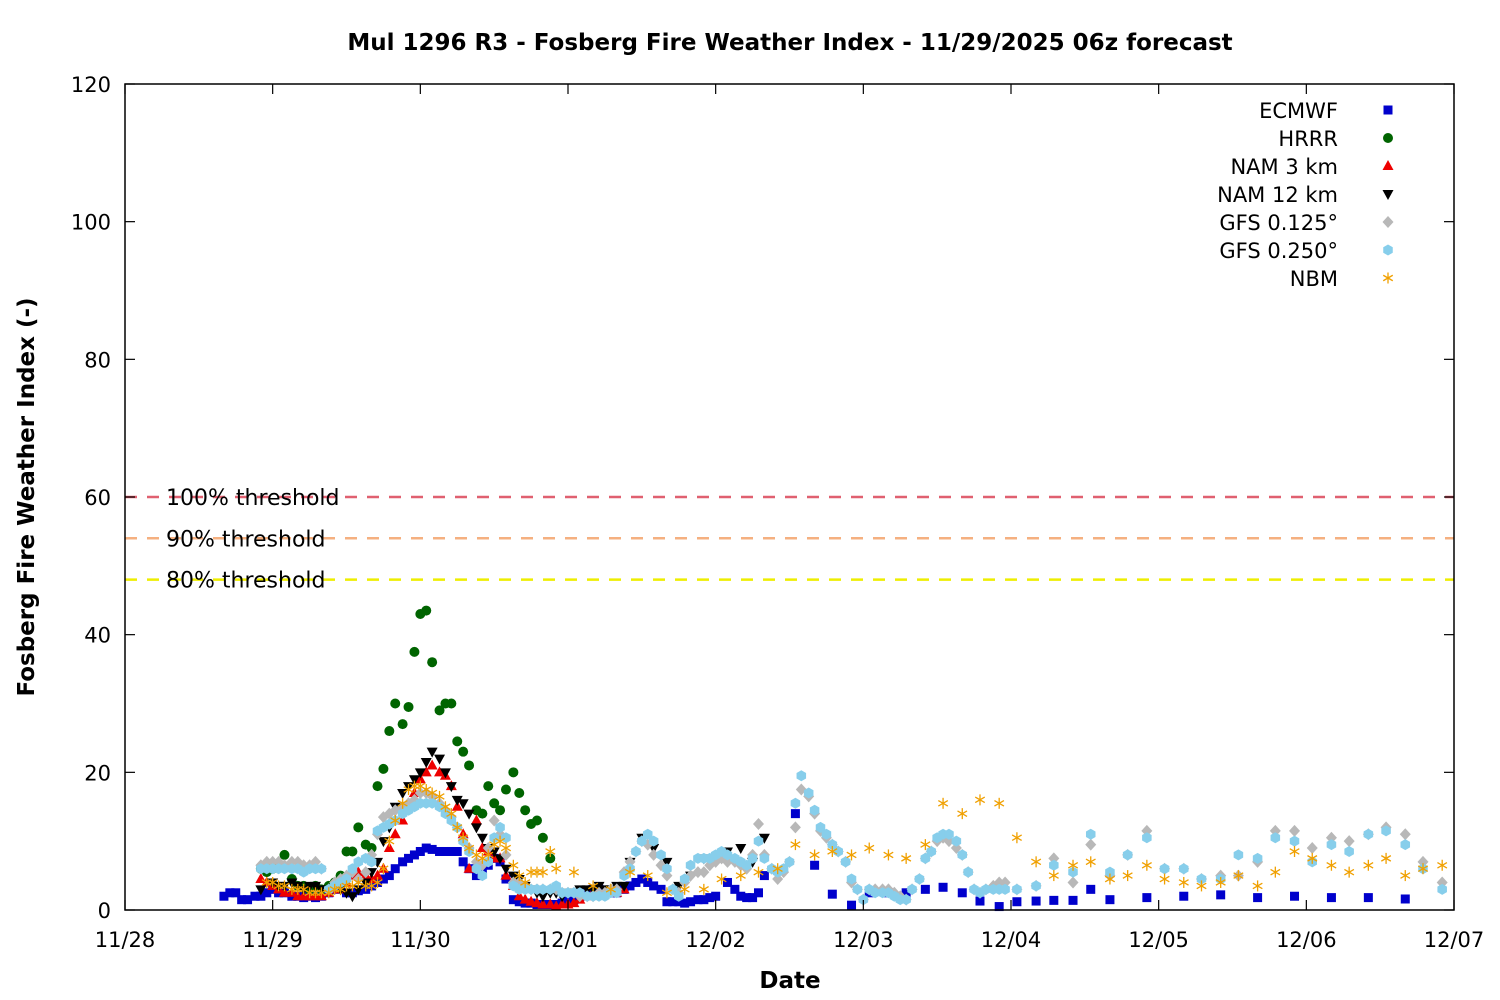 The height and width of the screenshot is (1000, 1500). I want to click on legend-label: NBM, so click(1314, 279).